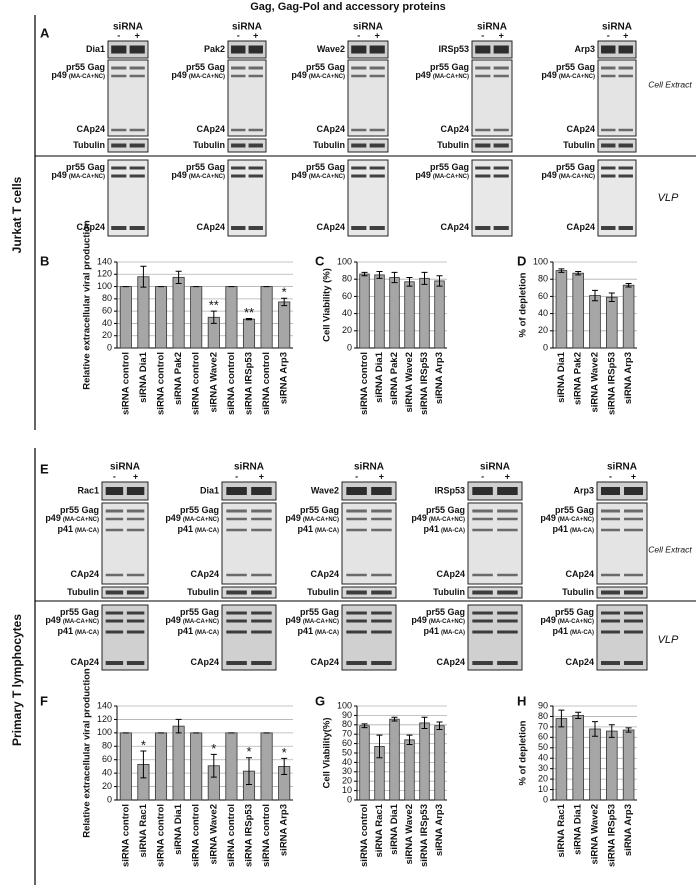 This screenshot has width=696, height=891. Describe the element at coordinates (107, 298) in the screenshot. I see `y-tick-label: 80` at that location.